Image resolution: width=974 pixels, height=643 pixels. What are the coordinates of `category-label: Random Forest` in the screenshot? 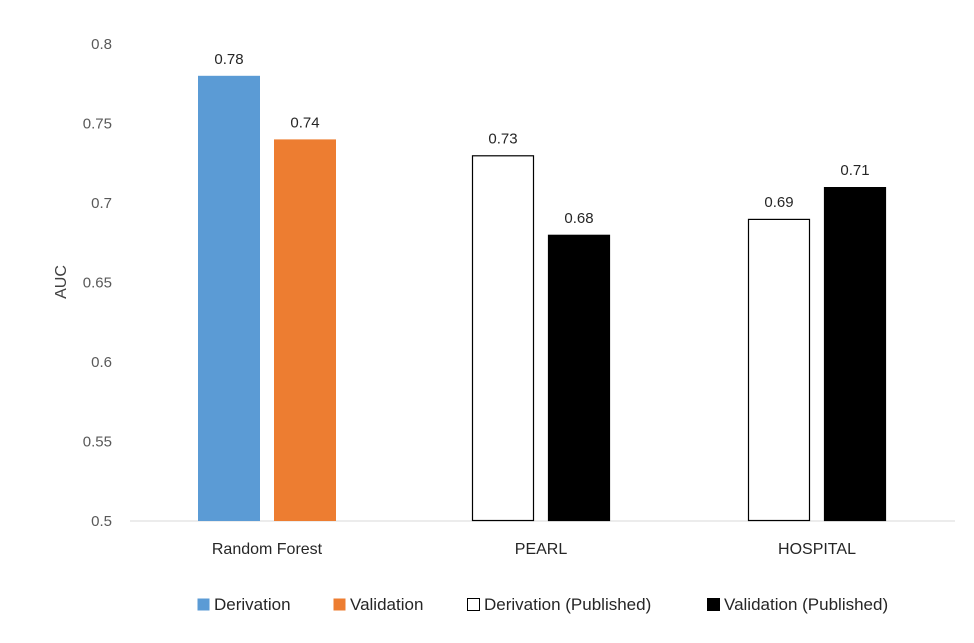 It's located at (267, 549).